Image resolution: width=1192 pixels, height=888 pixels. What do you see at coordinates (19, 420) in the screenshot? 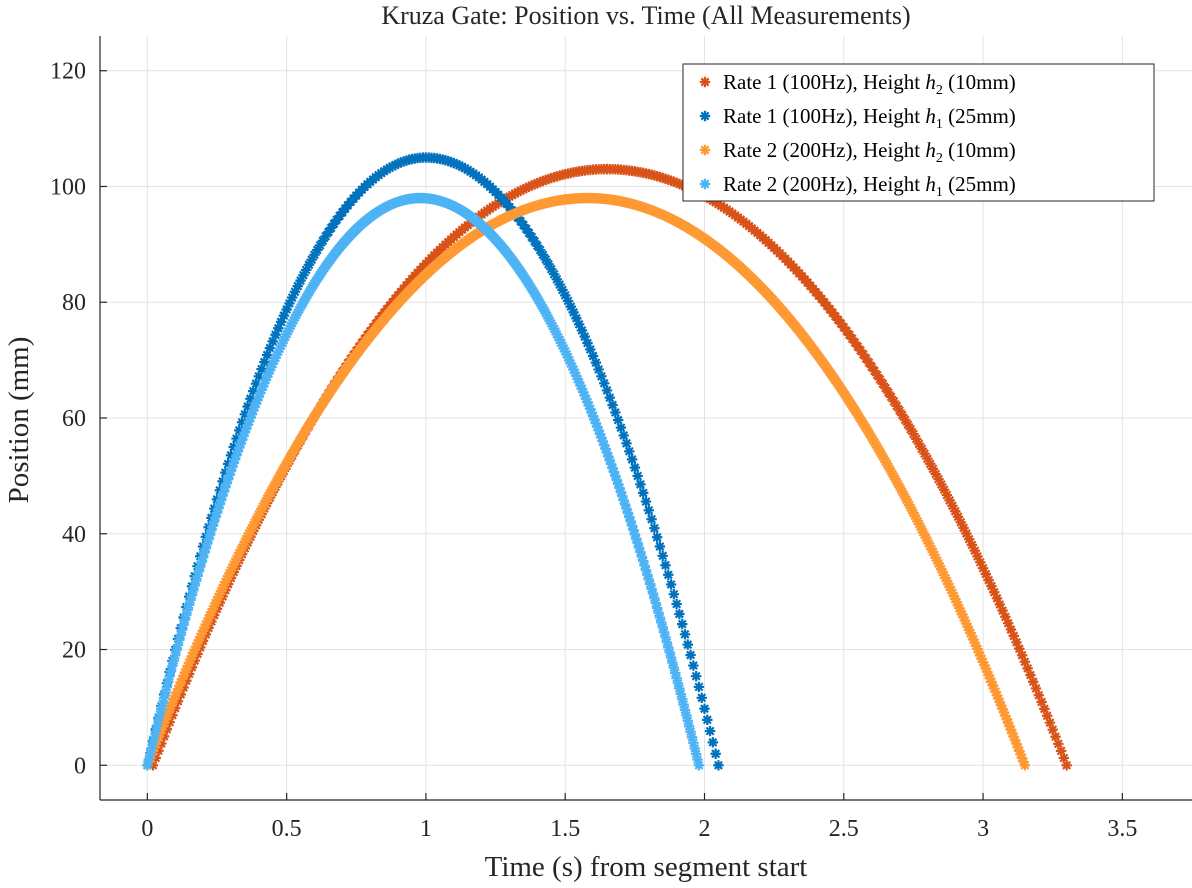
I see `y-axis-label: Position (mm)` at bounding box center [19, 420].